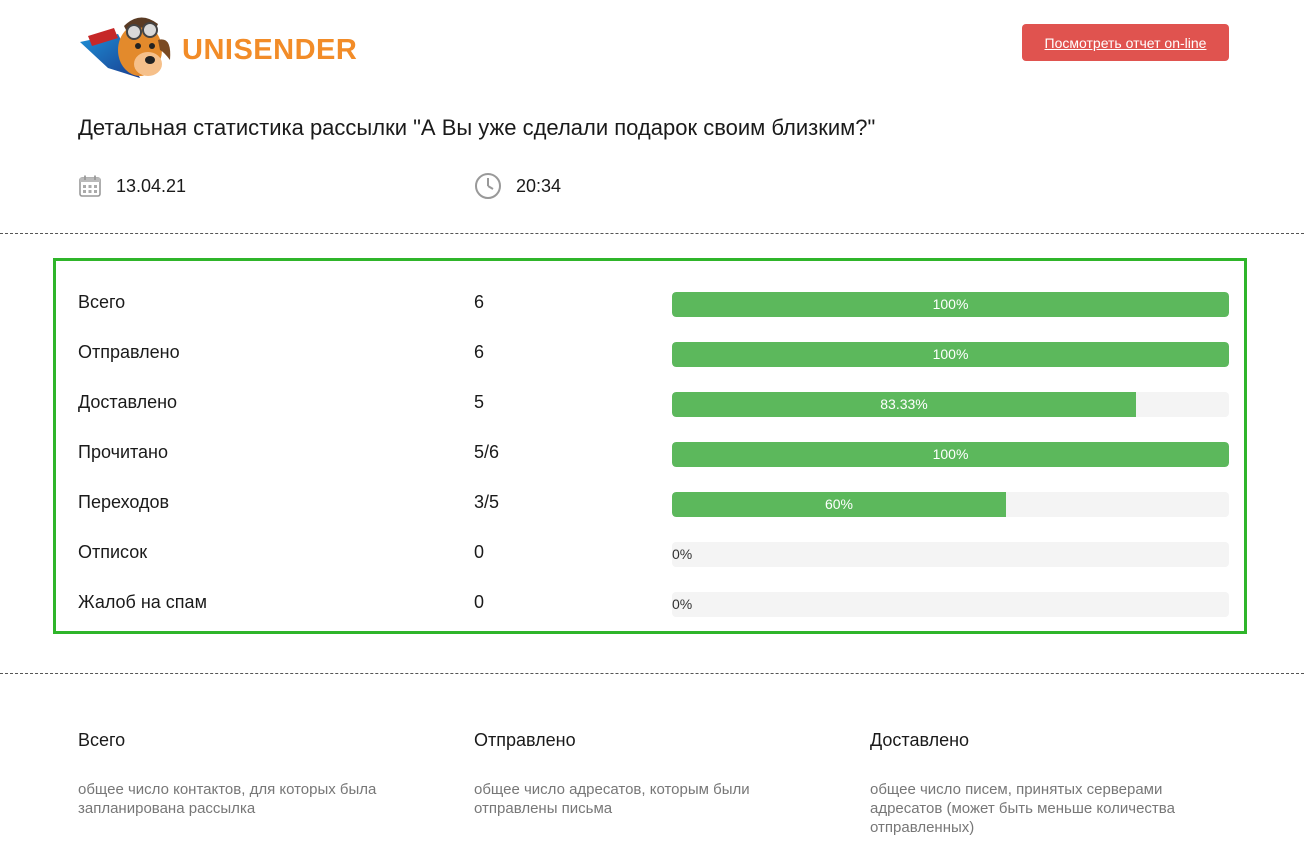 This screenshot has width=1304, height=848. What do you see at coordinates (650, 289) in the screenshot?
I see `stats-row-total: Всего 6 100%` at bounding box center [650, 289].